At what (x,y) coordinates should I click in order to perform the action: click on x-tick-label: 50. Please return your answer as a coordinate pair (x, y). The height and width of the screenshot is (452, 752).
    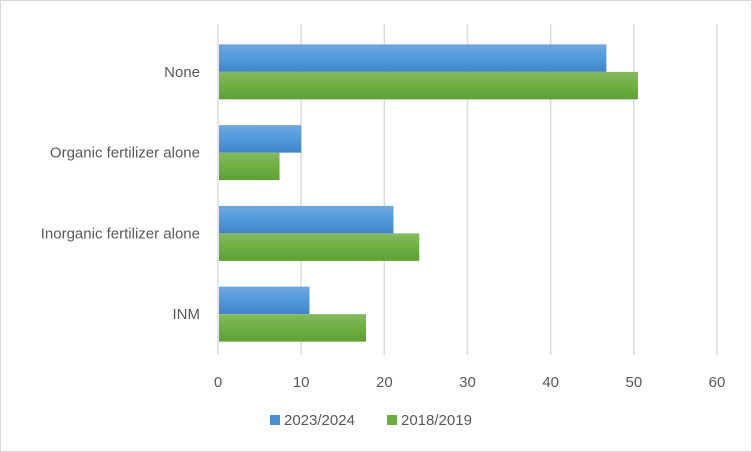
    Looking at the image, I should click on (633, 382).